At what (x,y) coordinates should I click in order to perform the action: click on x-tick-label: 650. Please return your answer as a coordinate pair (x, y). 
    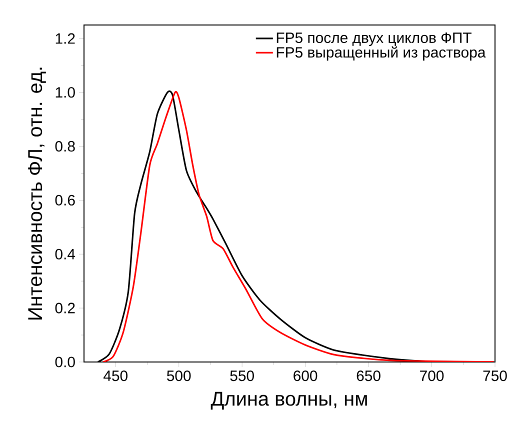
    Looking at the image, I should click on (368, 376).